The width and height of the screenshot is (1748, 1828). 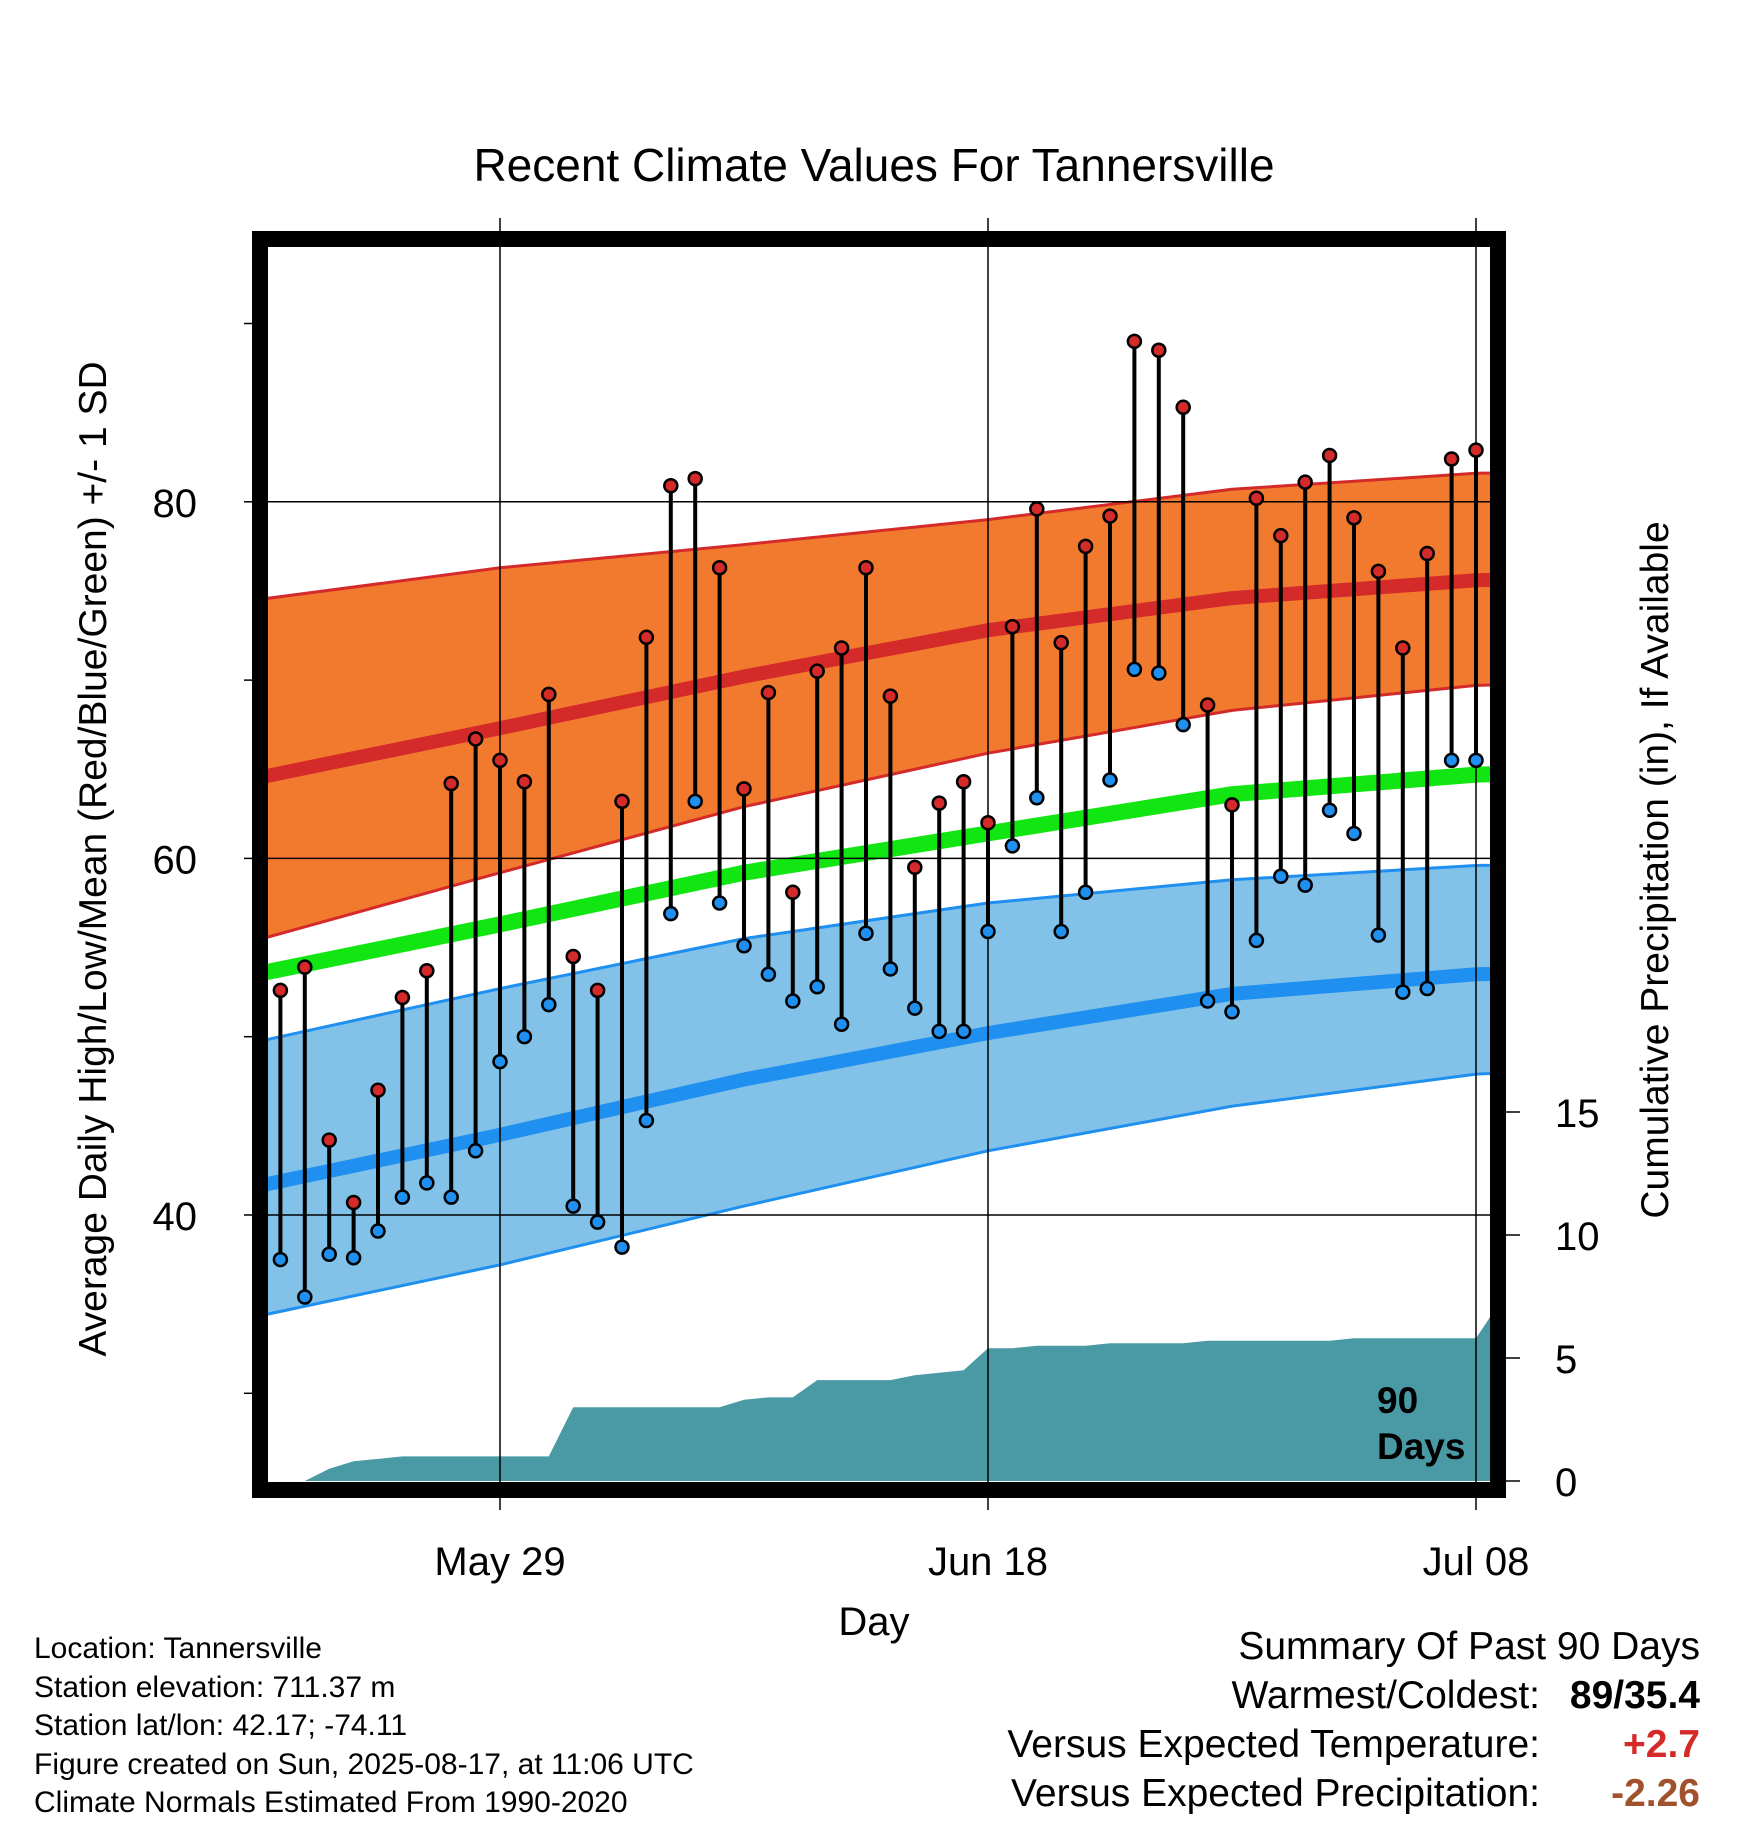 What do you see at coordinates (1566, 1360) in the screenshot?
I see `y-tick-label-right: 5` at bounding box center [1566, 1360].